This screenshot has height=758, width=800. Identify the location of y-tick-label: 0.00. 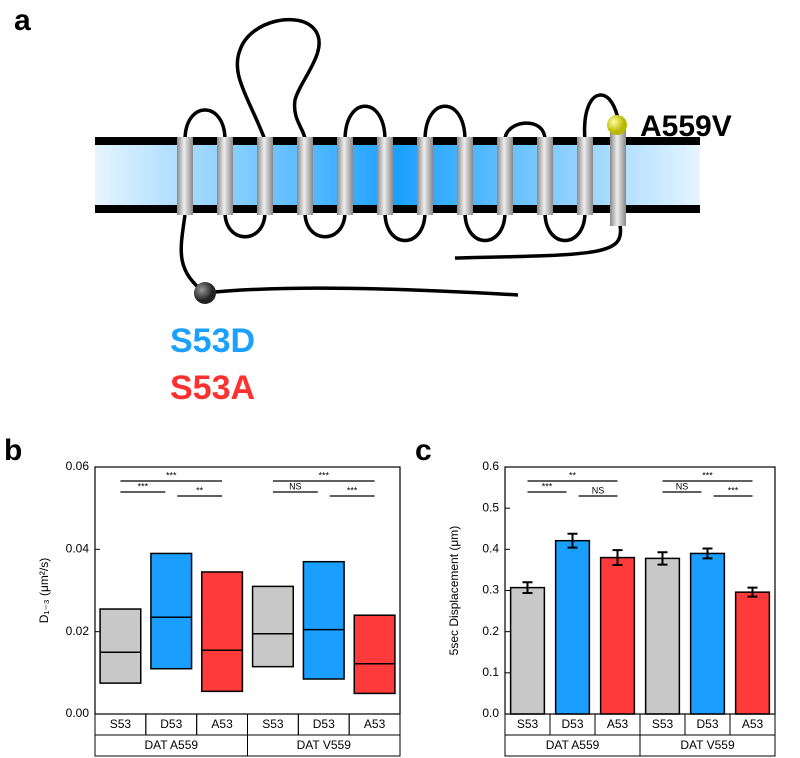
(78, 713).